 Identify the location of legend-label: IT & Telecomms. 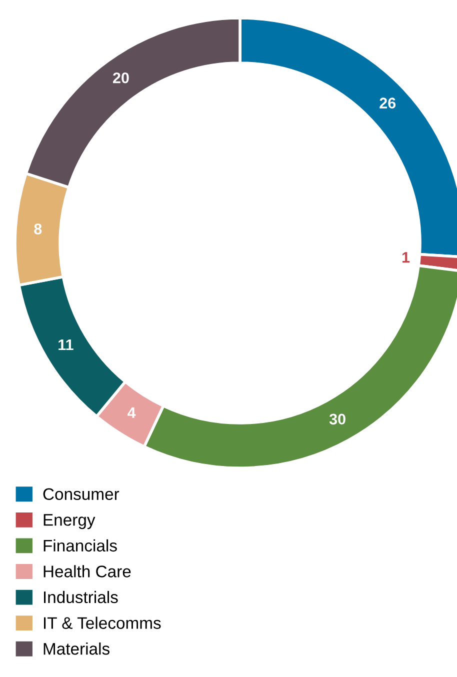
(102, 622).